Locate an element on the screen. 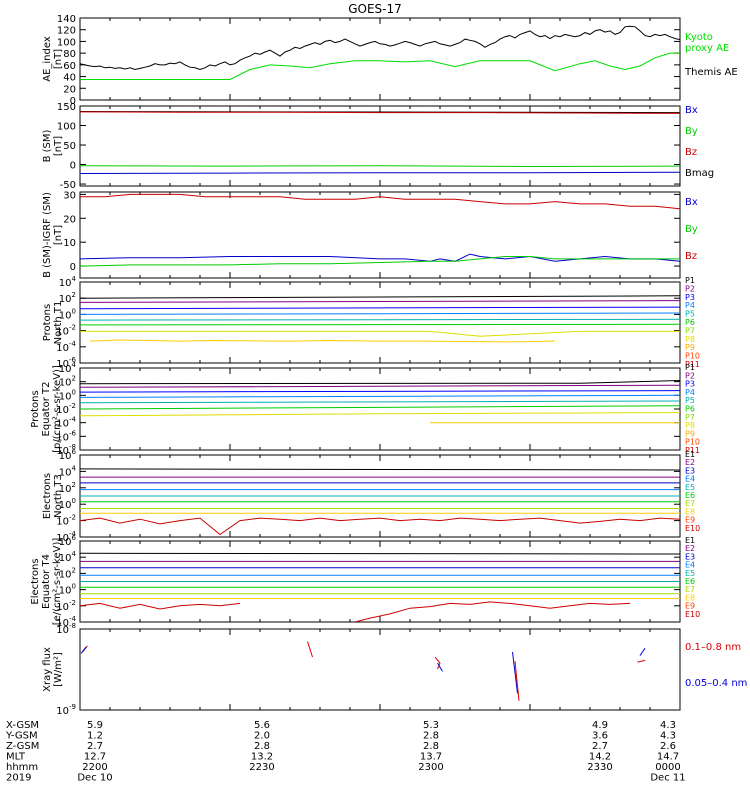 The image size is (750, 804). footer-value: 2.0 is located at coordinates (262, 736).